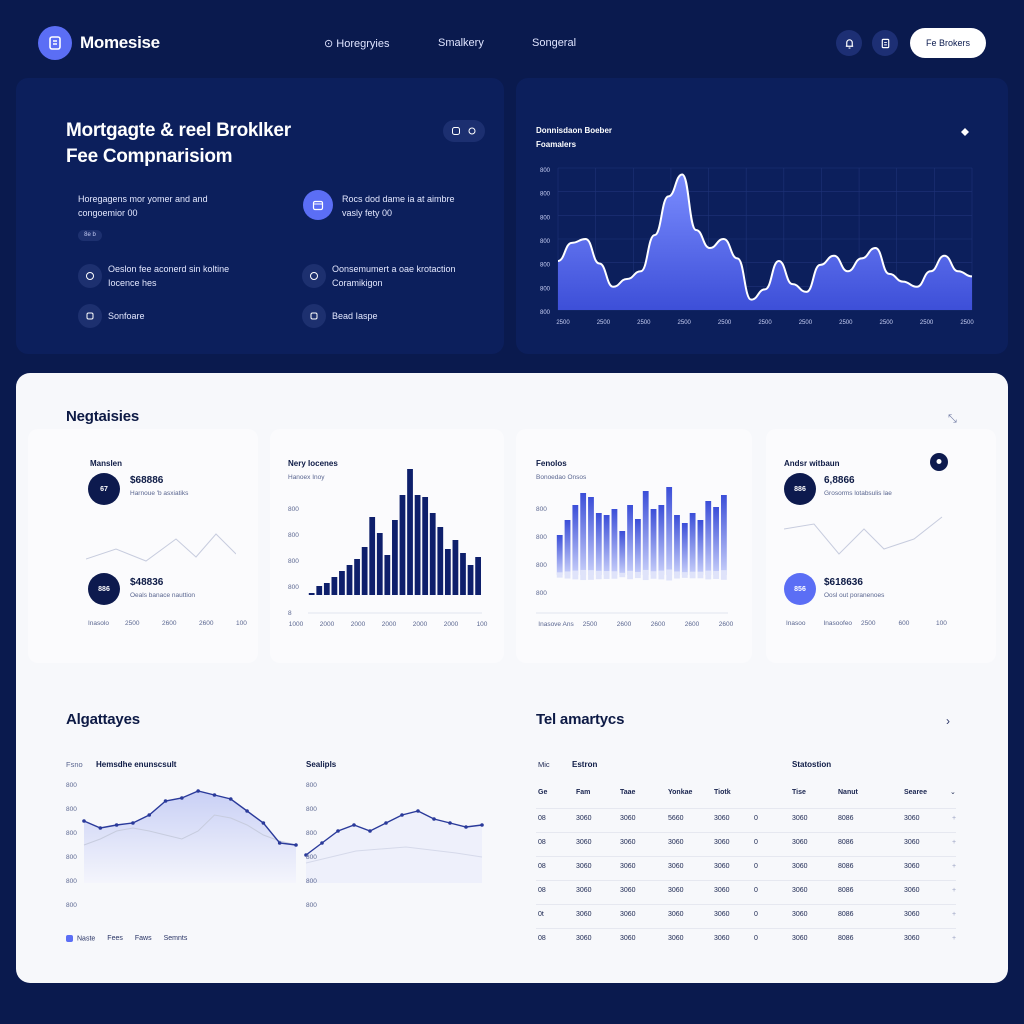  I want to click on table-header: Nanut, so click(848, 792).